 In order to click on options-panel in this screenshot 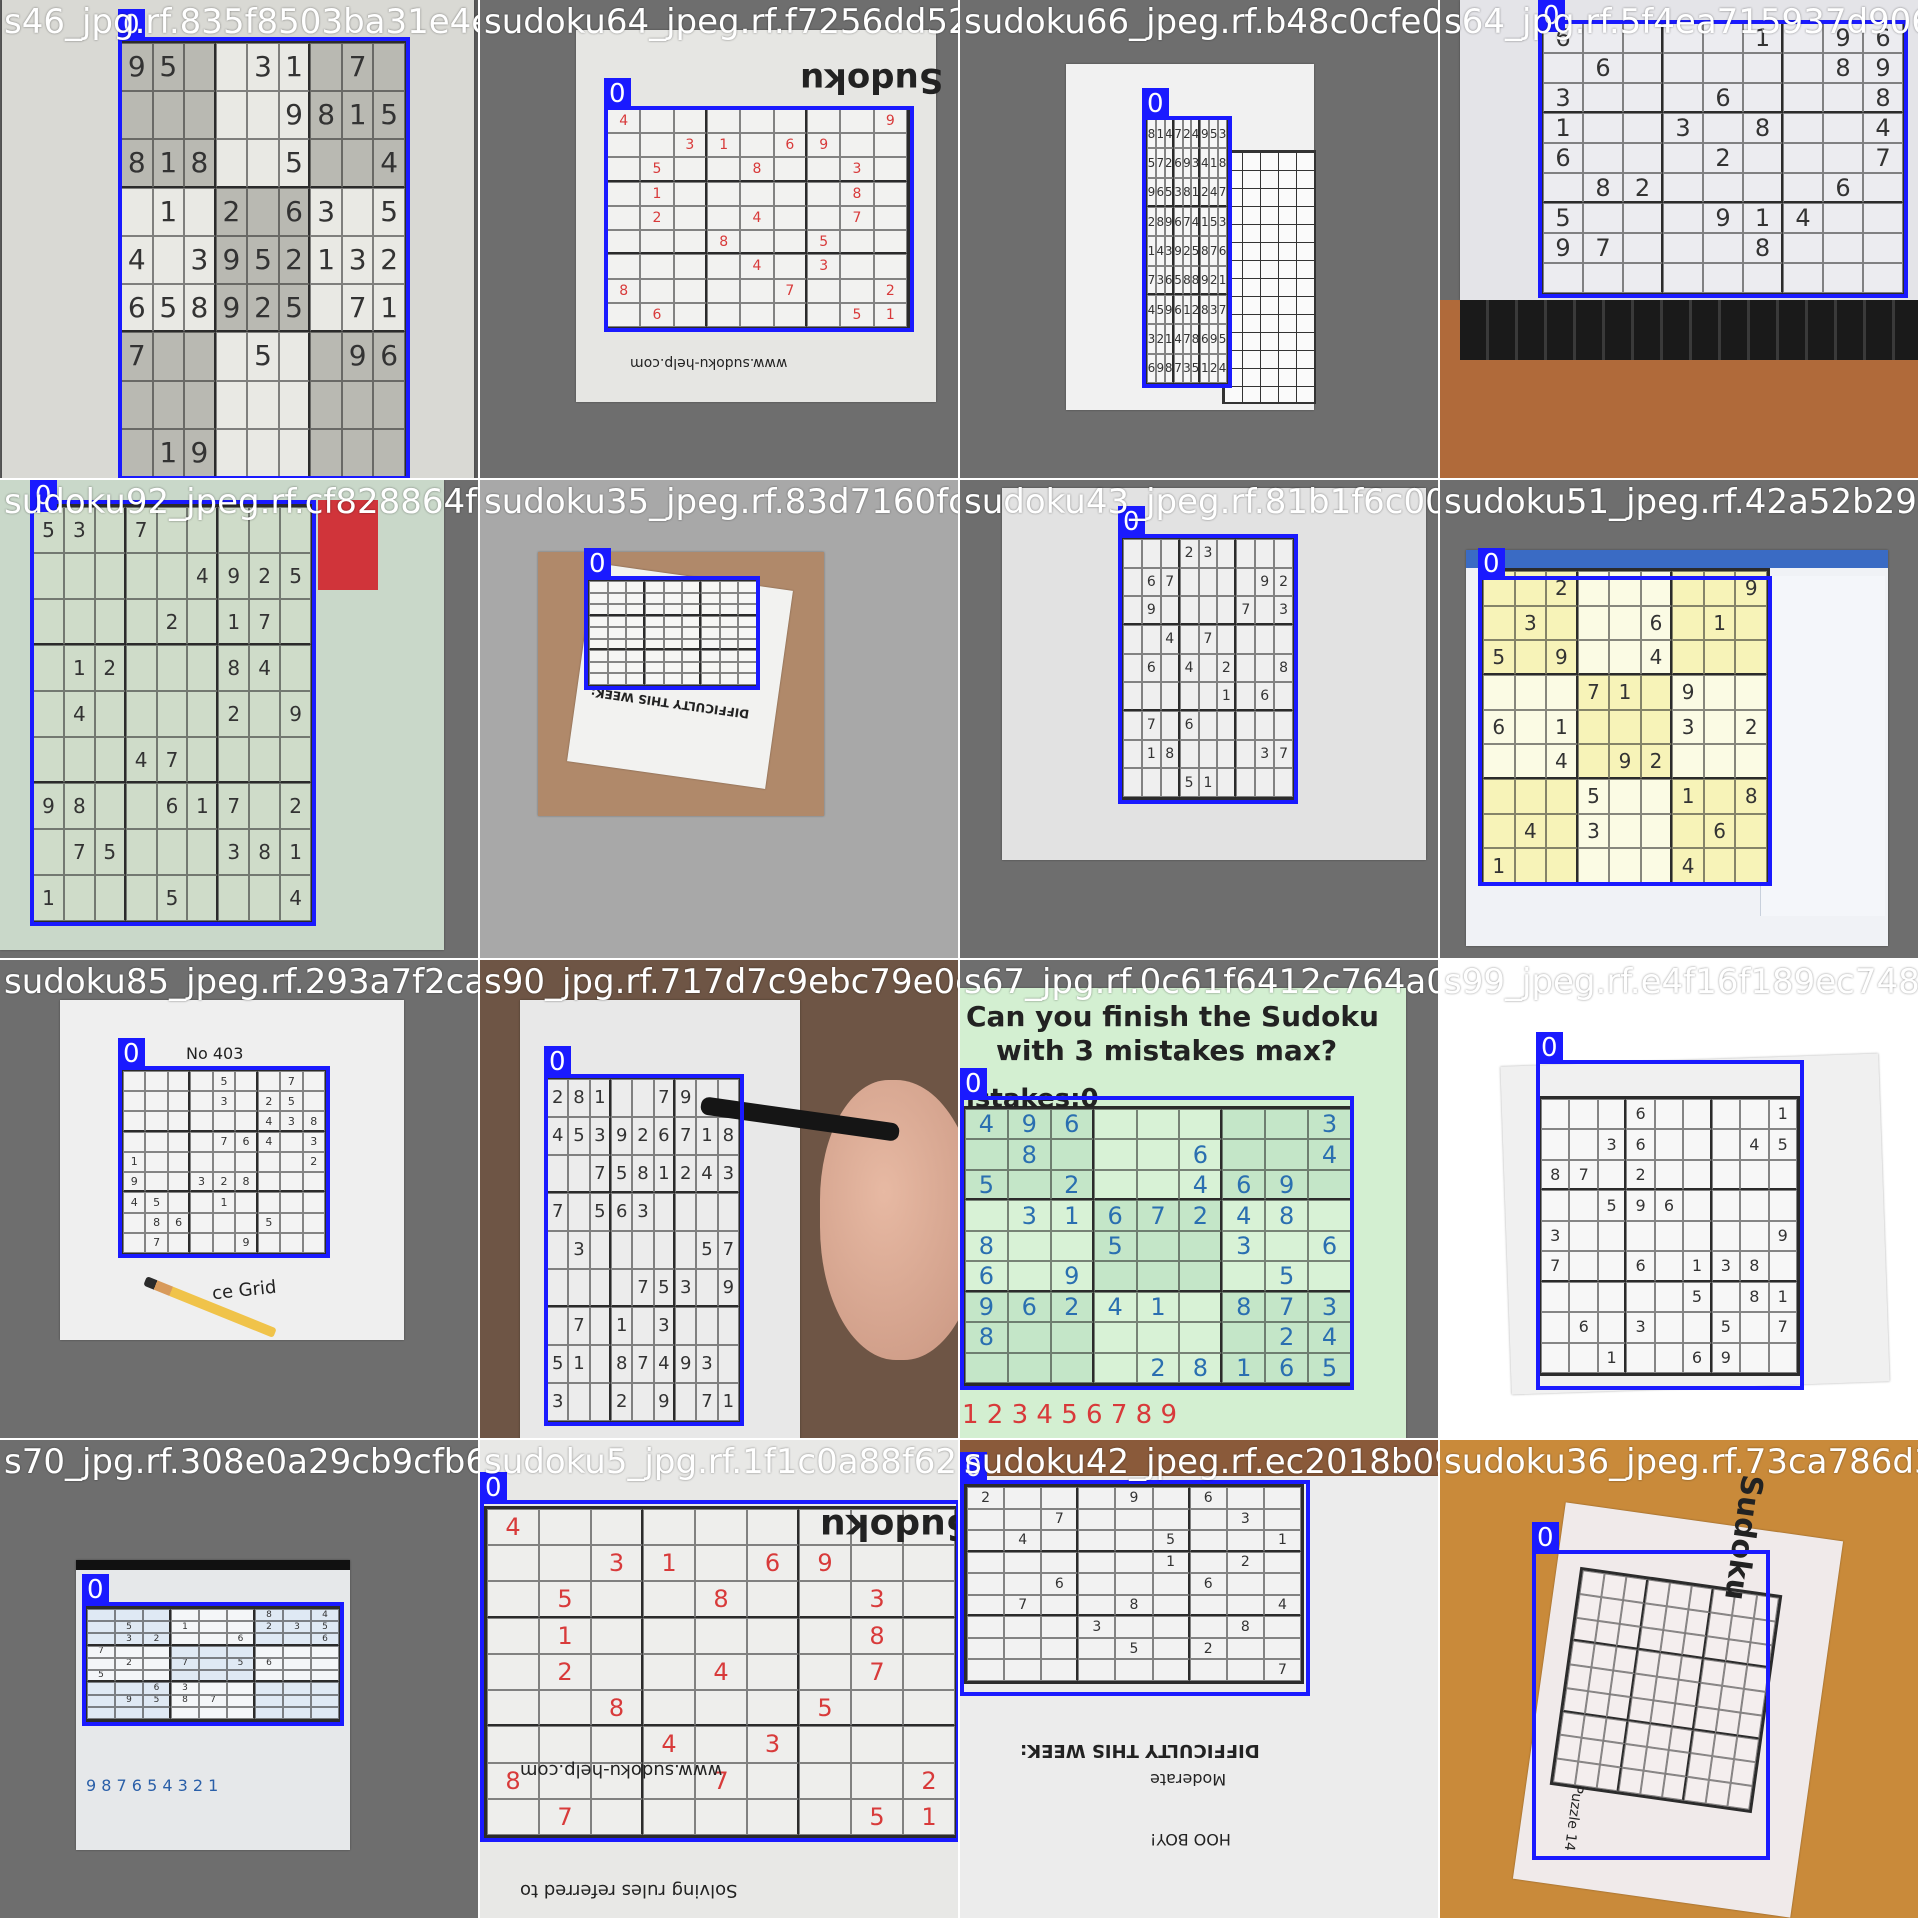, I will do `click(1822, 746)`.